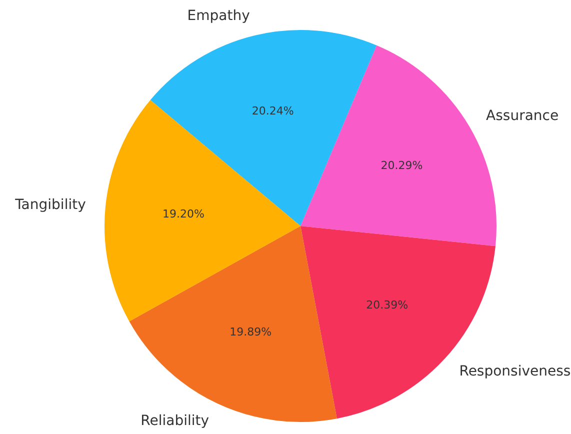 This screenshot has height=434, width=571. What do you see at coordinates (50, 205) in the screenshot?
I see `slice-label: Tangibility` at bounding box center [50, 205].